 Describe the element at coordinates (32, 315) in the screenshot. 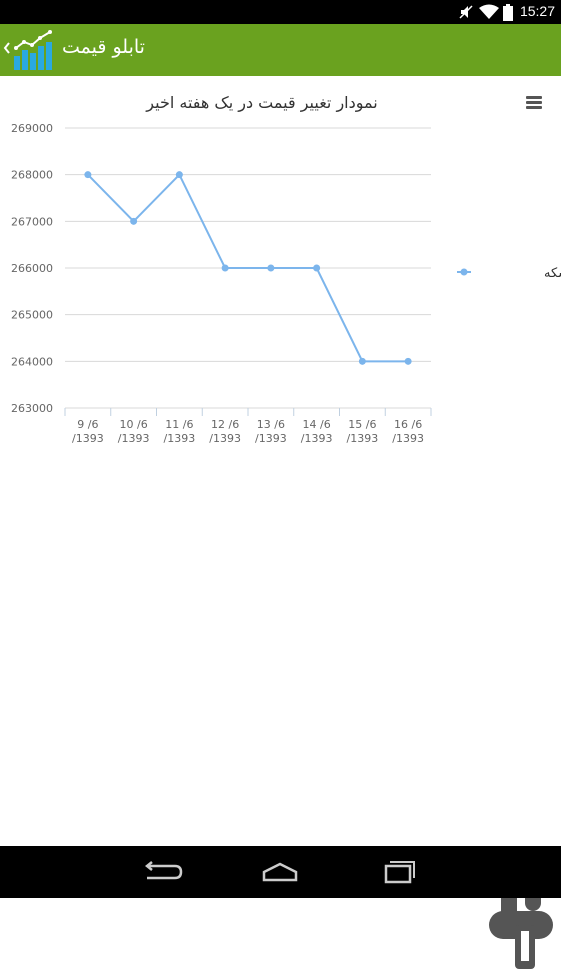

I see `y-tick-label: 265000` at that location.